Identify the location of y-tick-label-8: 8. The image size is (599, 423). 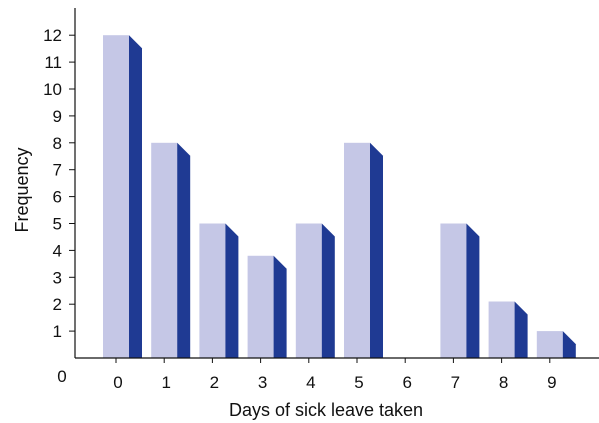
(57, 143).